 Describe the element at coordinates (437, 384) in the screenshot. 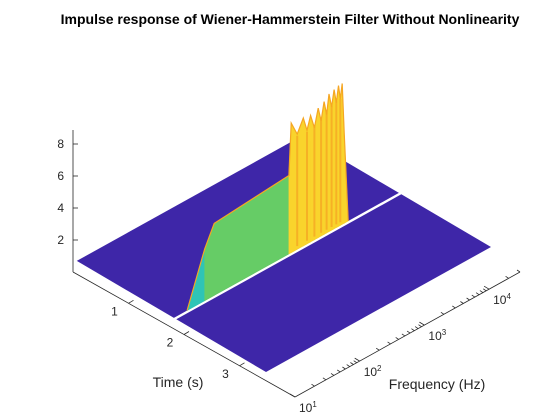

I see `frequency-axis-label: Frequency (Hz)` at that location.